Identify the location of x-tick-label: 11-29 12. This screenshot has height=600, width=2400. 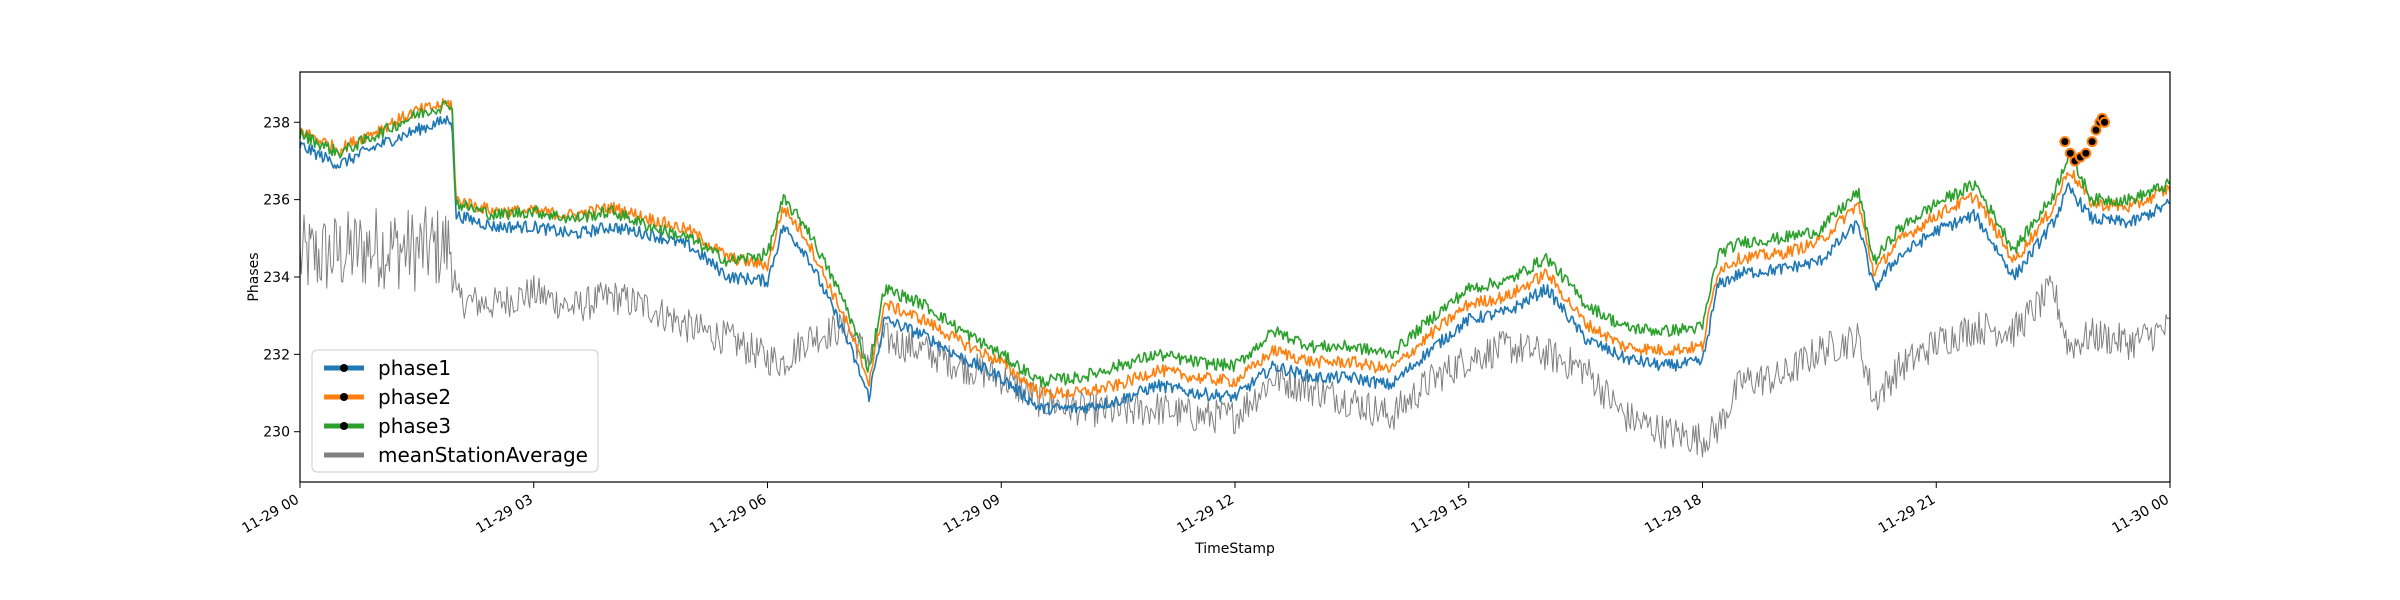
(1205, 514).